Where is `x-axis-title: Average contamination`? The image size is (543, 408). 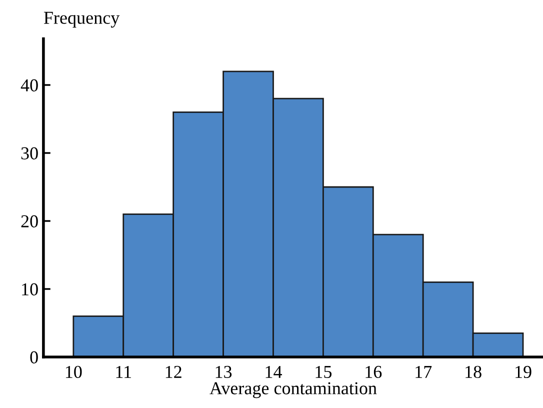 x-axis-title: Average contamination is located at coordinates (293, 390).